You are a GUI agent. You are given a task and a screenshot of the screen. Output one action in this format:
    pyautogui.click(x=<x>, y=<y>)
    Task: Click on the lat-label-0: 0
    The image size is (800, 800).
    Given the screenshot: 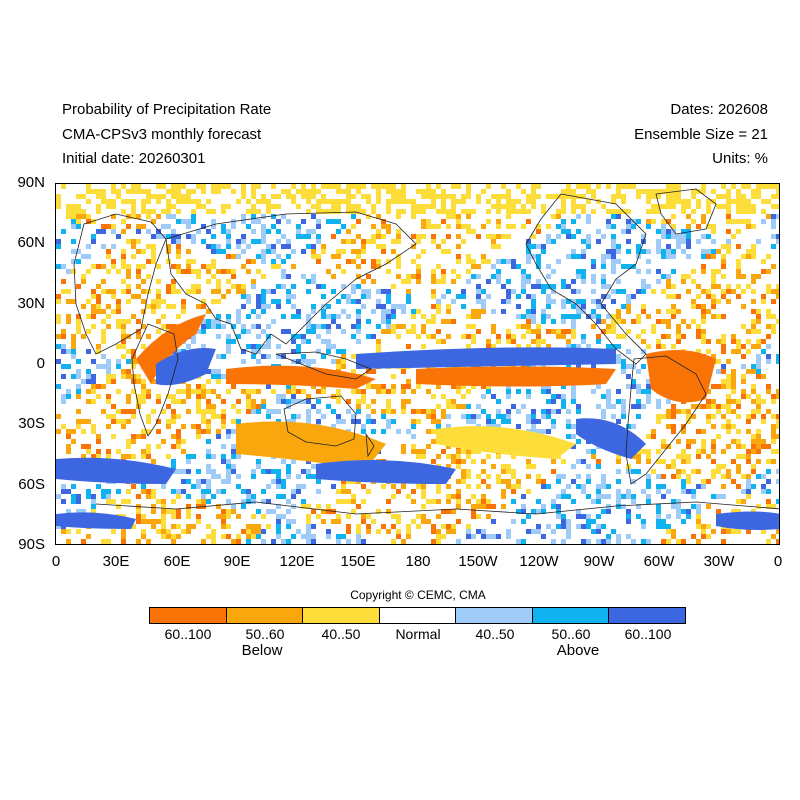 What is the action you would take?
    pyautogui.click(x=40, y=363)
    